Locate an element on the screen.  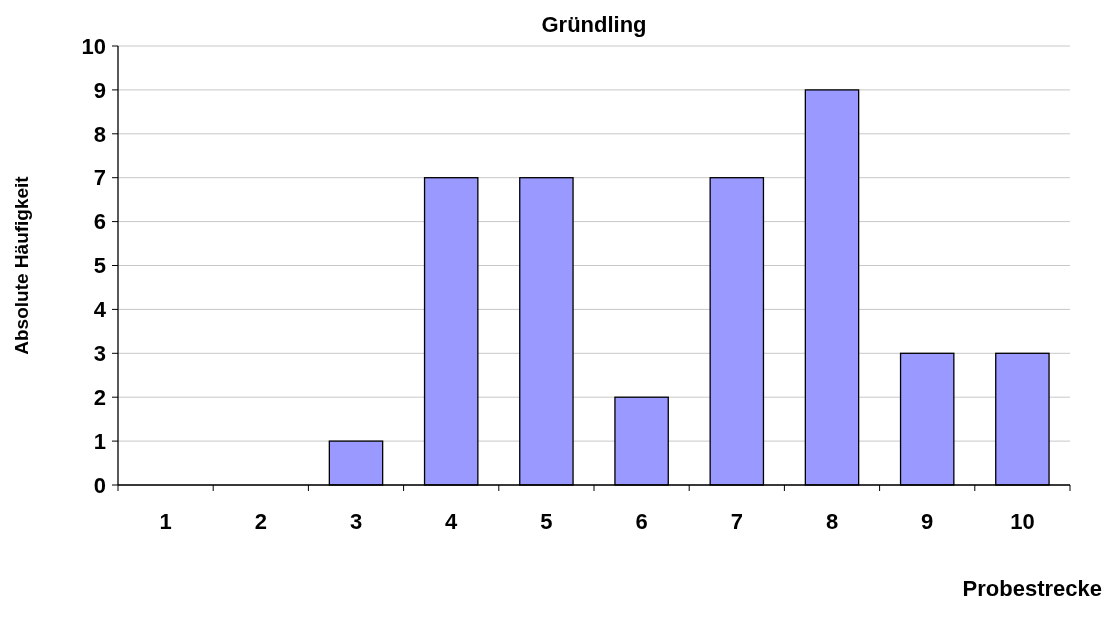
x-tick-label: 8 is located at coordinates (832, 521).